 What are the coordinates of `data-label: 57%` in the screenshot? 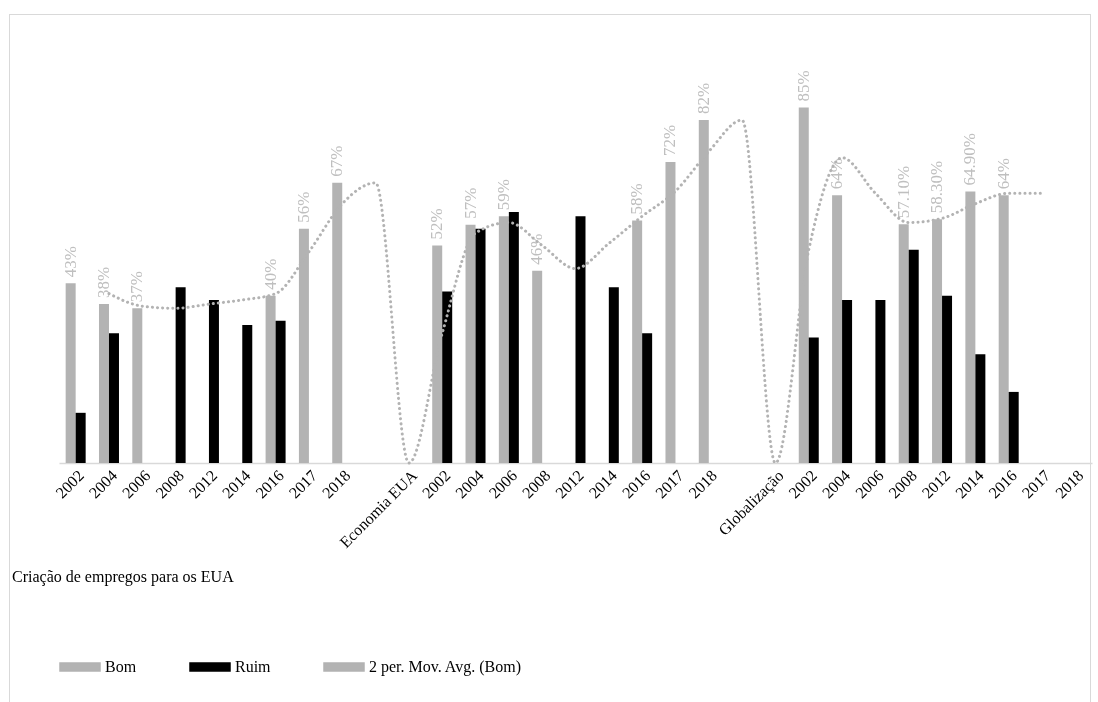 It's located at (470, 203).